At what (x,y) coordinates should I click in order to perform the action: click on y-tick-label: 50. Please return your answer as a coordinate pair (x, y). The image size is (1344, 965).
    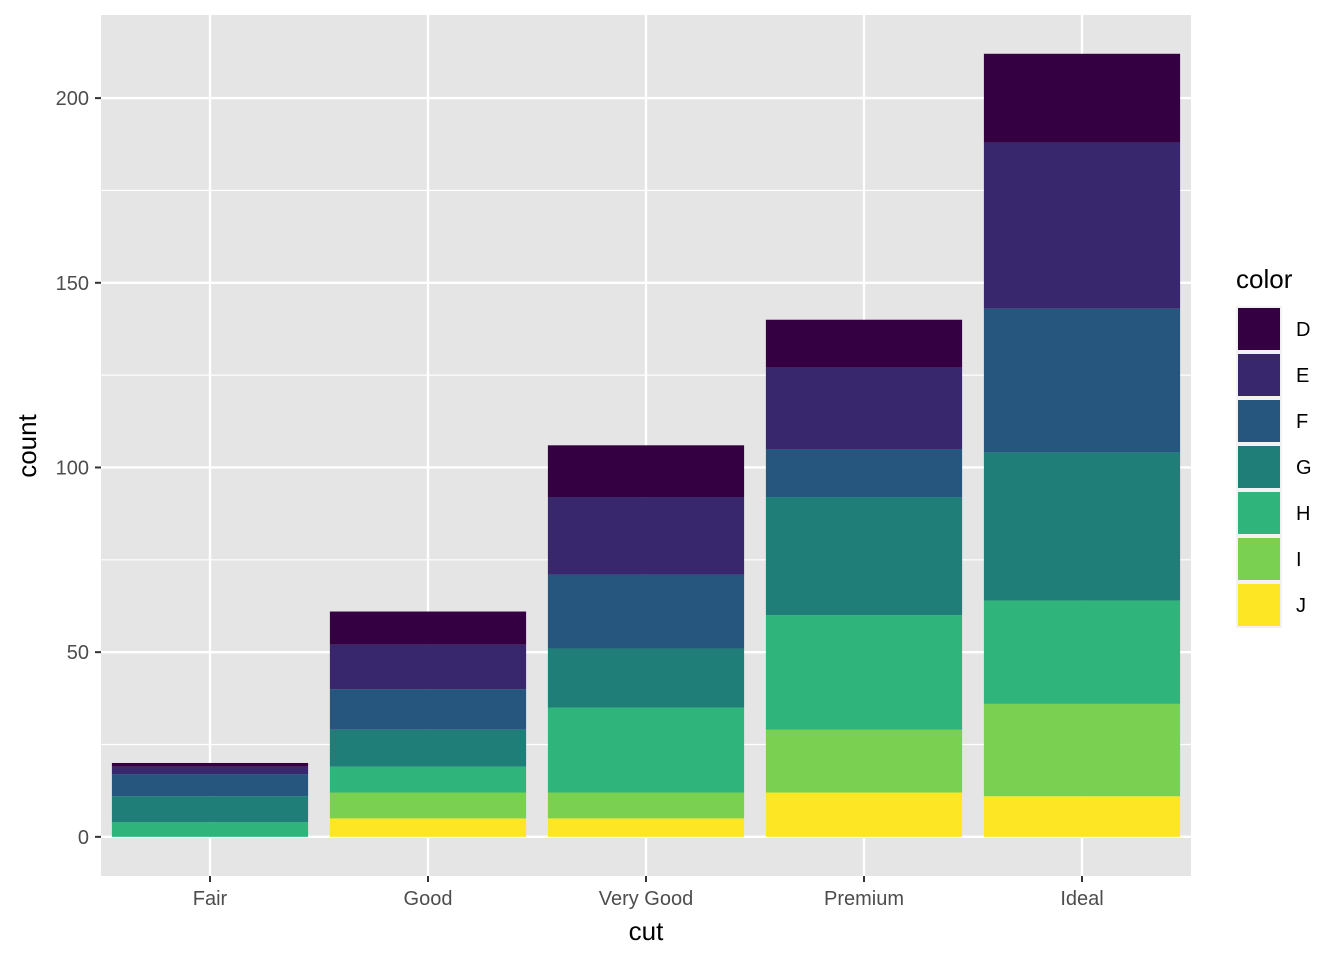
    Looking at the image, I should click on (78, 653).